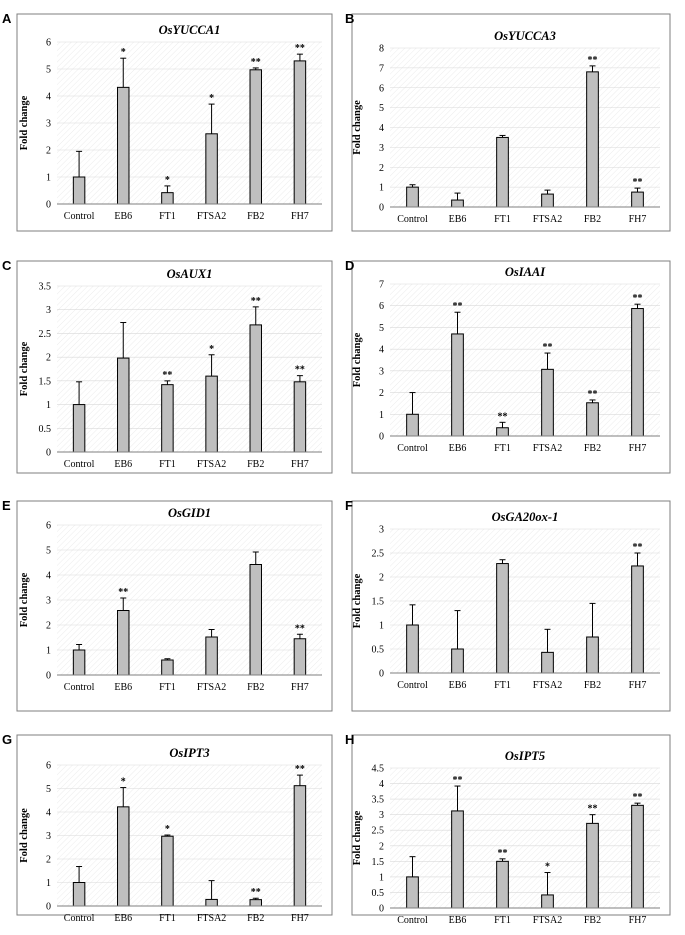 The height and width of the screenshot is (935, 685). Describe the element at coordinates (378, 800) in the screenshot. I see `y-tick-label: 3.5` at that location.